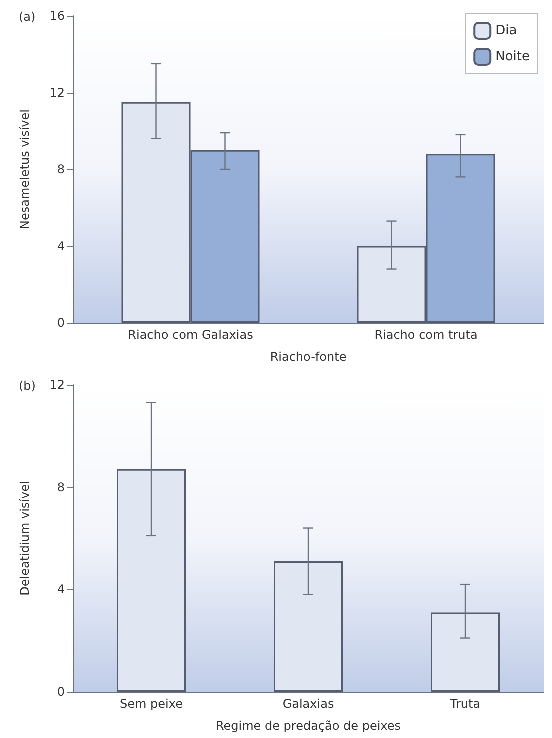 This screenshot has height=738, width=552. Describe the element at coordinates (308, 357) in the screenshot. I see `x-axis-title: Riacho-fonte` at that location.